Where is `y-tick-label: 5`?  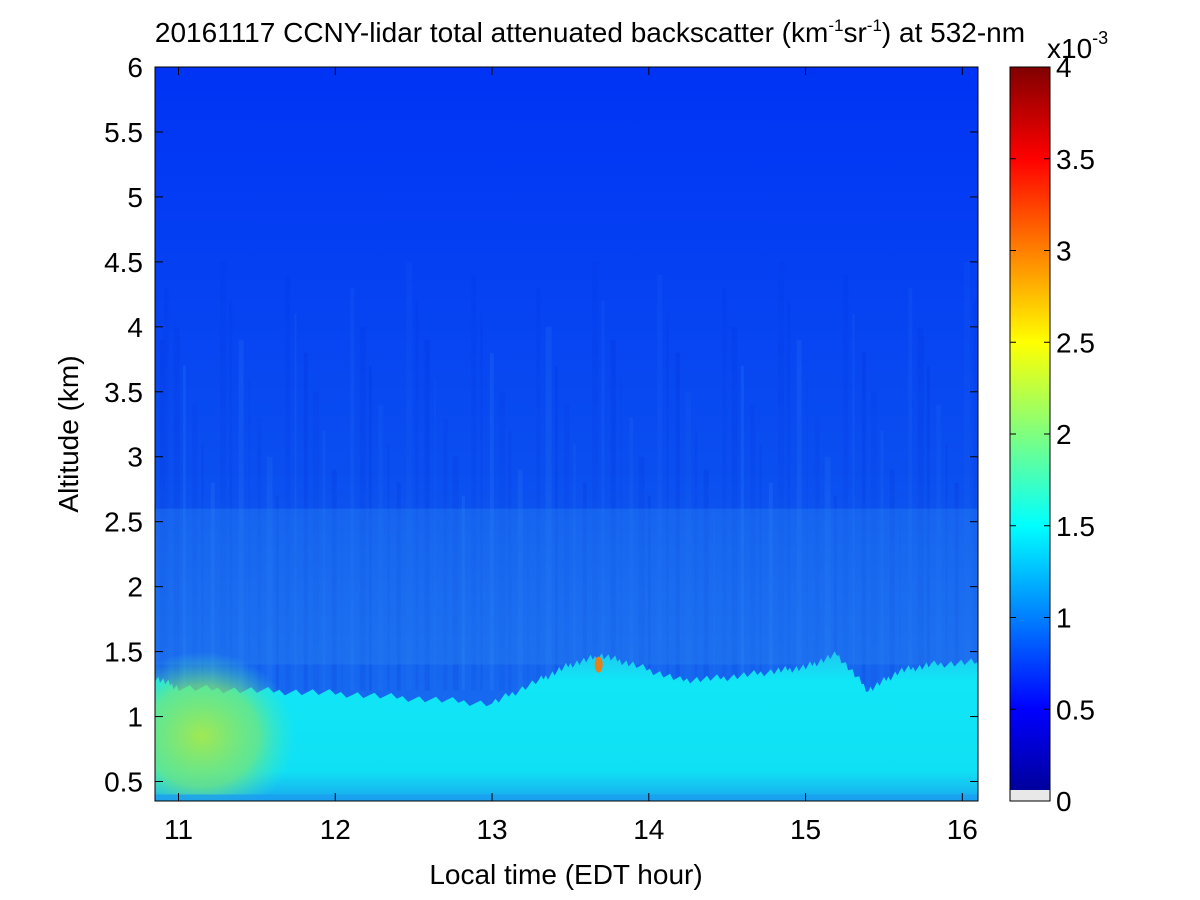
y-tick-label: 5 is located at coordinates (135, 197).